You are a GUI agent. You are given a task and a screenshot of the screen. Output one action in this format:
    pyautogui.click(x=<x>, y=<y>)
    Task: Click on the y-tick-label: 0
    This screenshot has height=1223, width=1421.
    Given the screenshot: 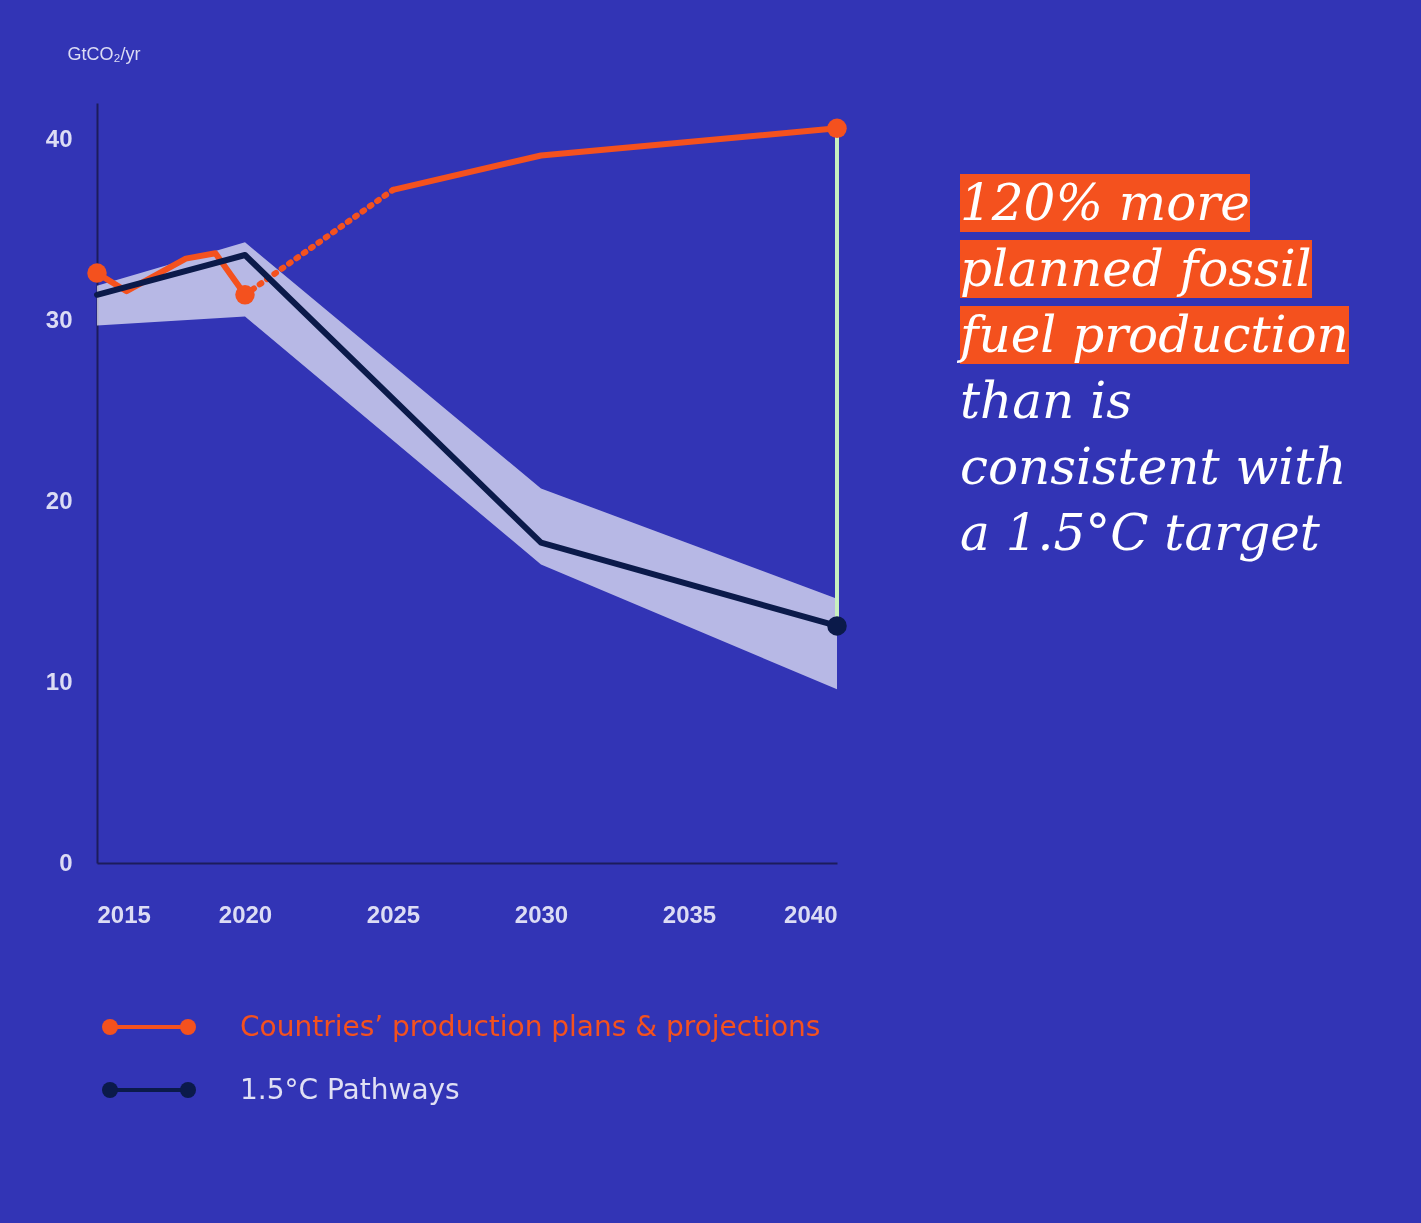 What is the action you would take?
    pyautogui.click(x=66, y=862)
    